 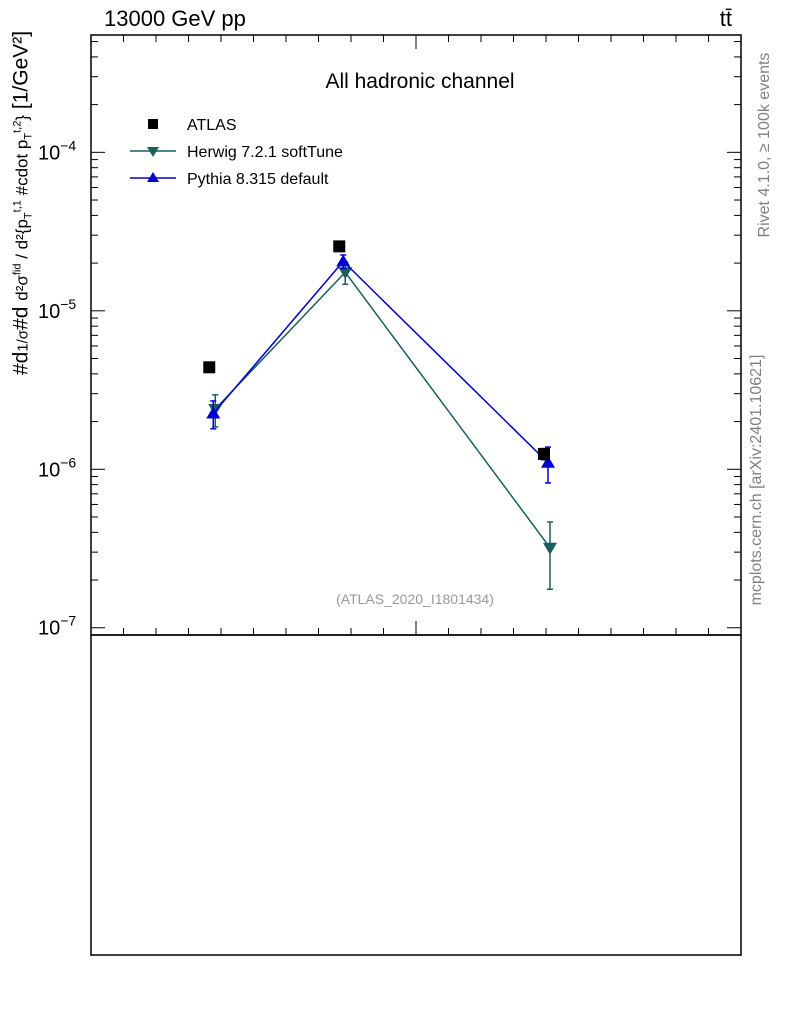 I want to click on header-final-state-label: tt̄, so click(x=725, y=18).